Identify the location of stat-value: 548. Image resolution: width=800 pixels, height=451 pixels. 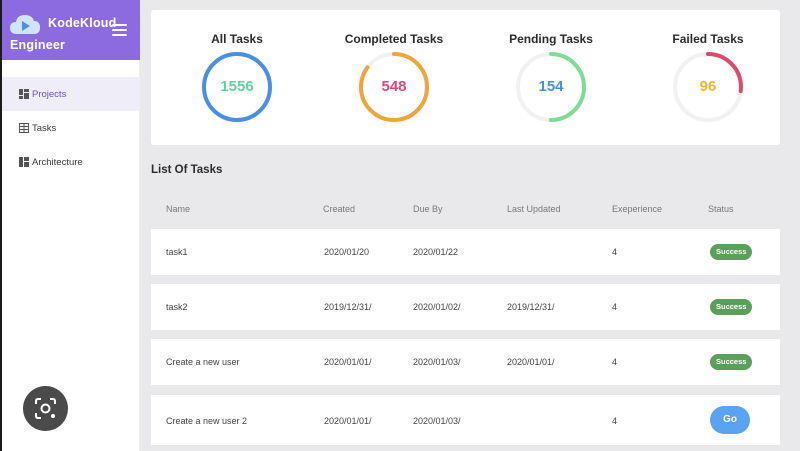
(394, 86).